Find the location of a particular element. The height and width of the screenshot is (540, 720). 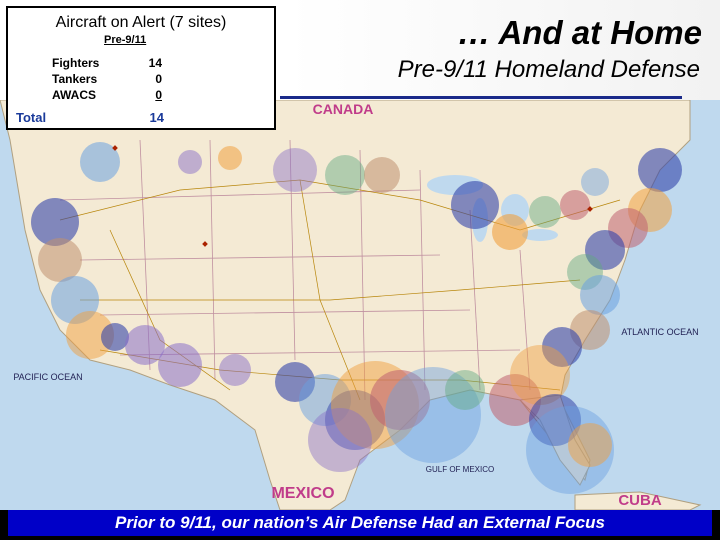

title-rule is located at coordinates (481, 97).